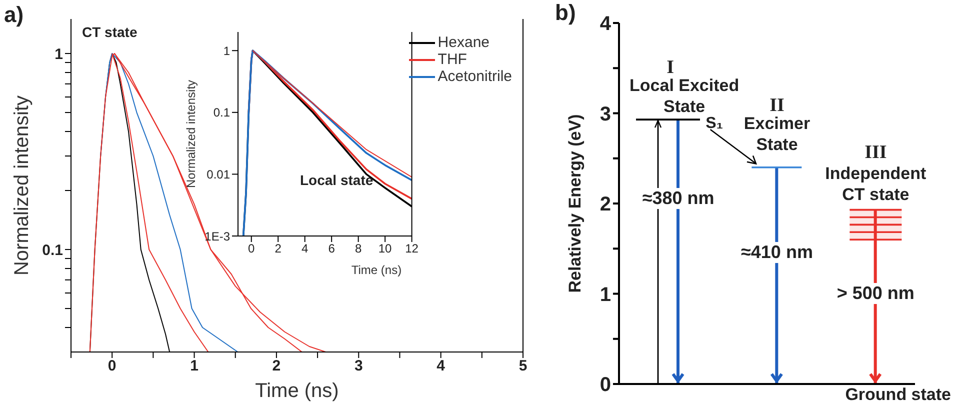  What do you see at coordinates (898, 395) in the screenshot?
I see `x-axis-title: Ground state` at bounding box center [898, 395].